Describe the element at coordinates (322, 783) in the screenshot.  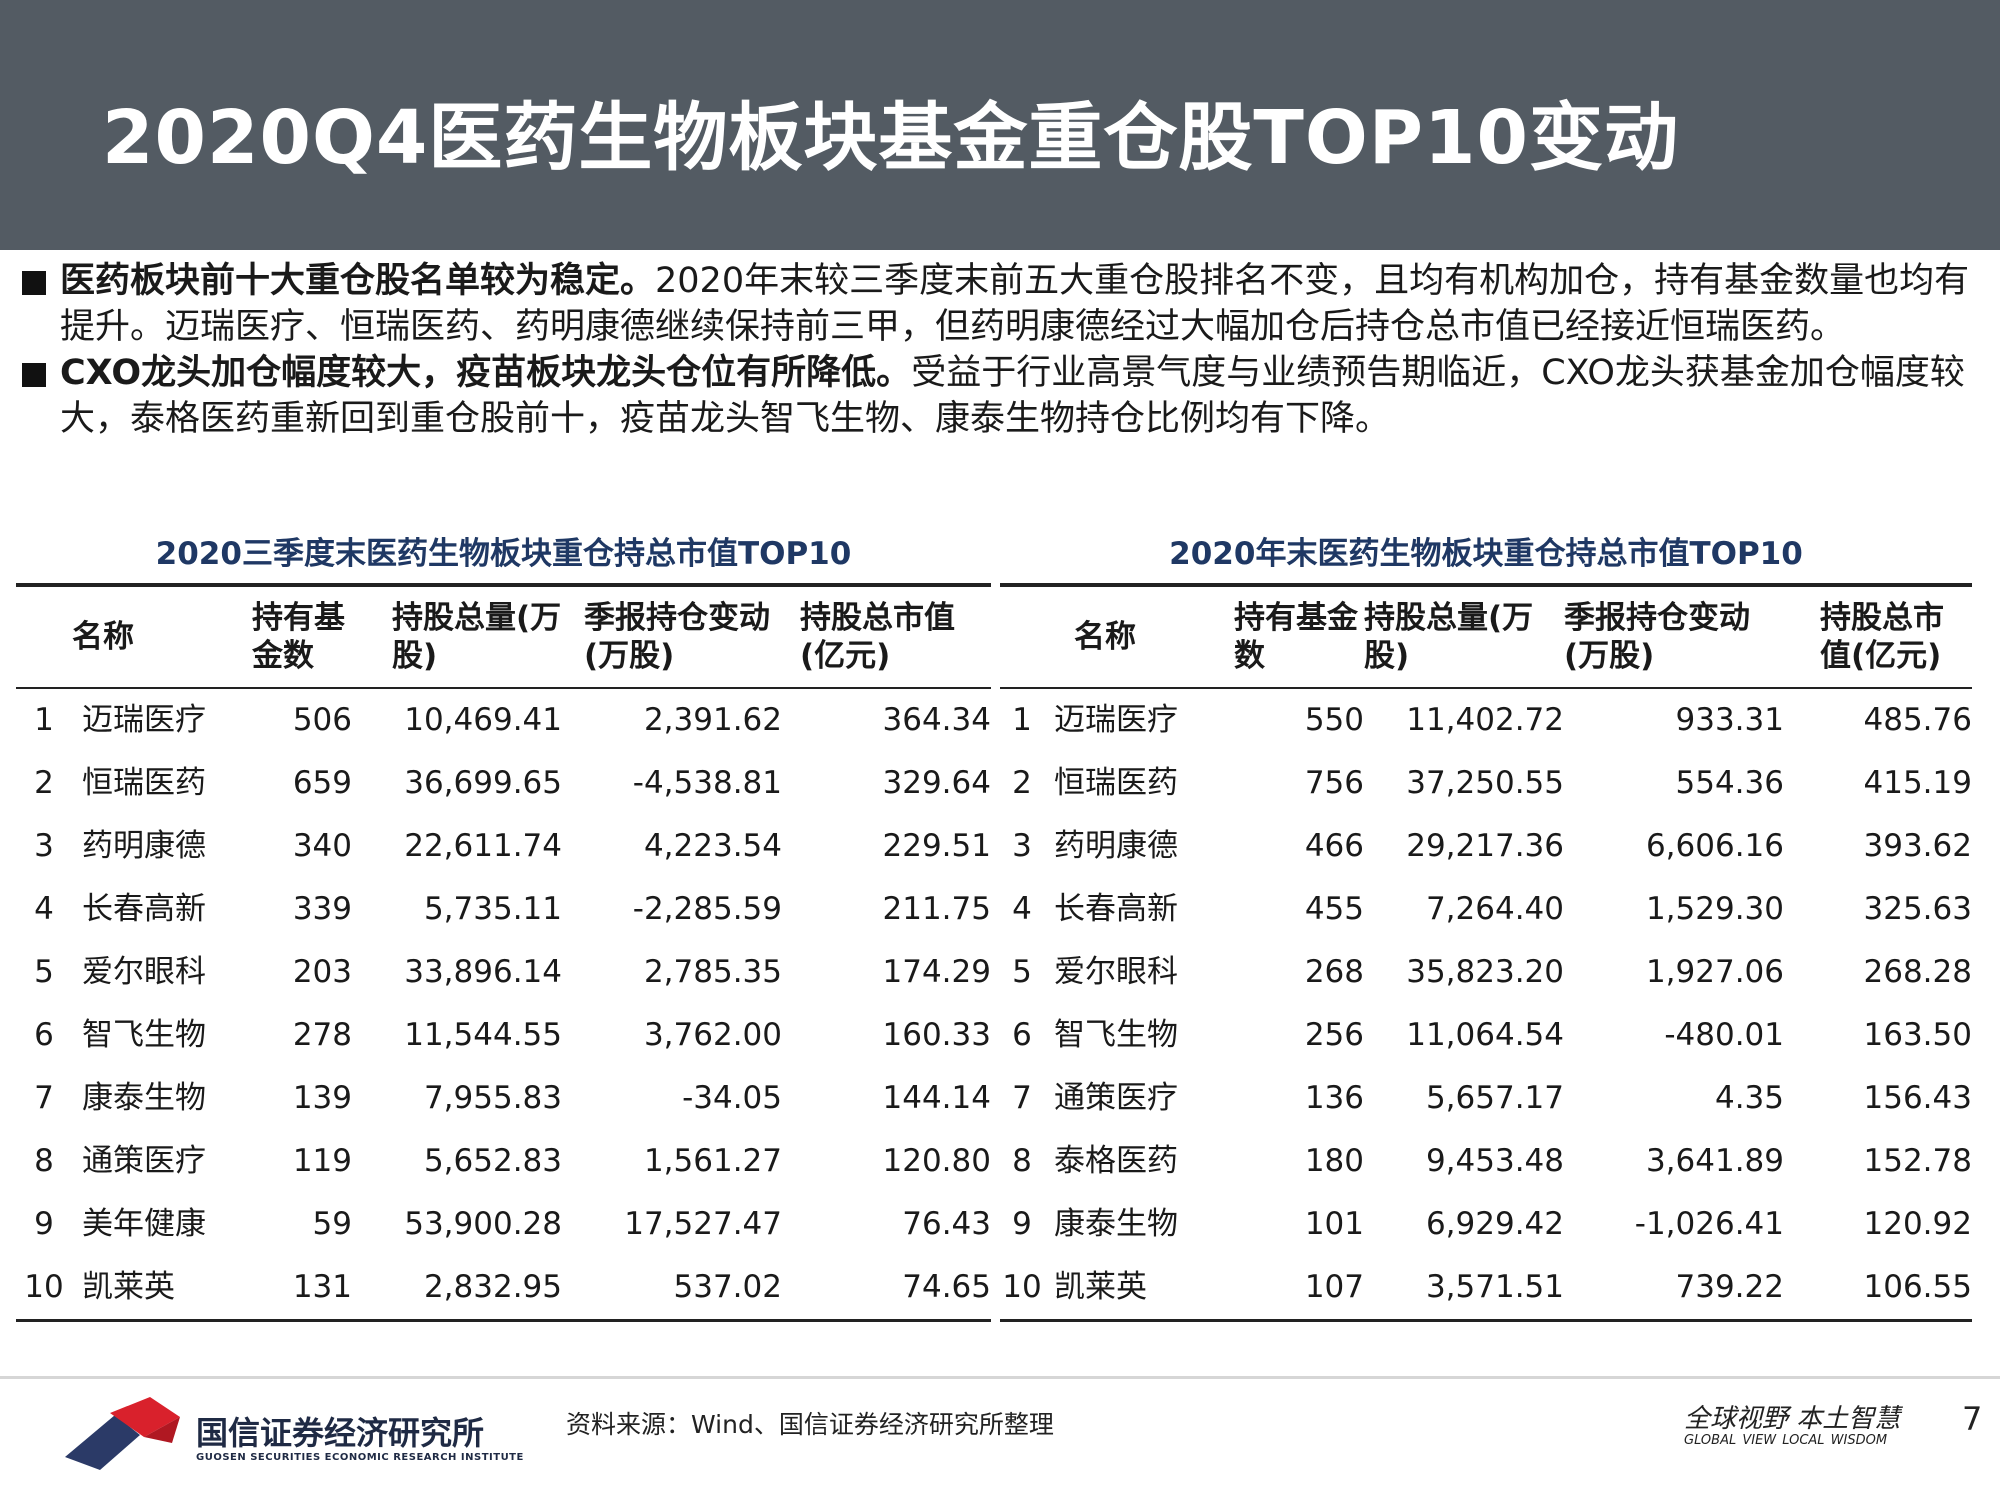
I see `row-funds: 659` at that location.